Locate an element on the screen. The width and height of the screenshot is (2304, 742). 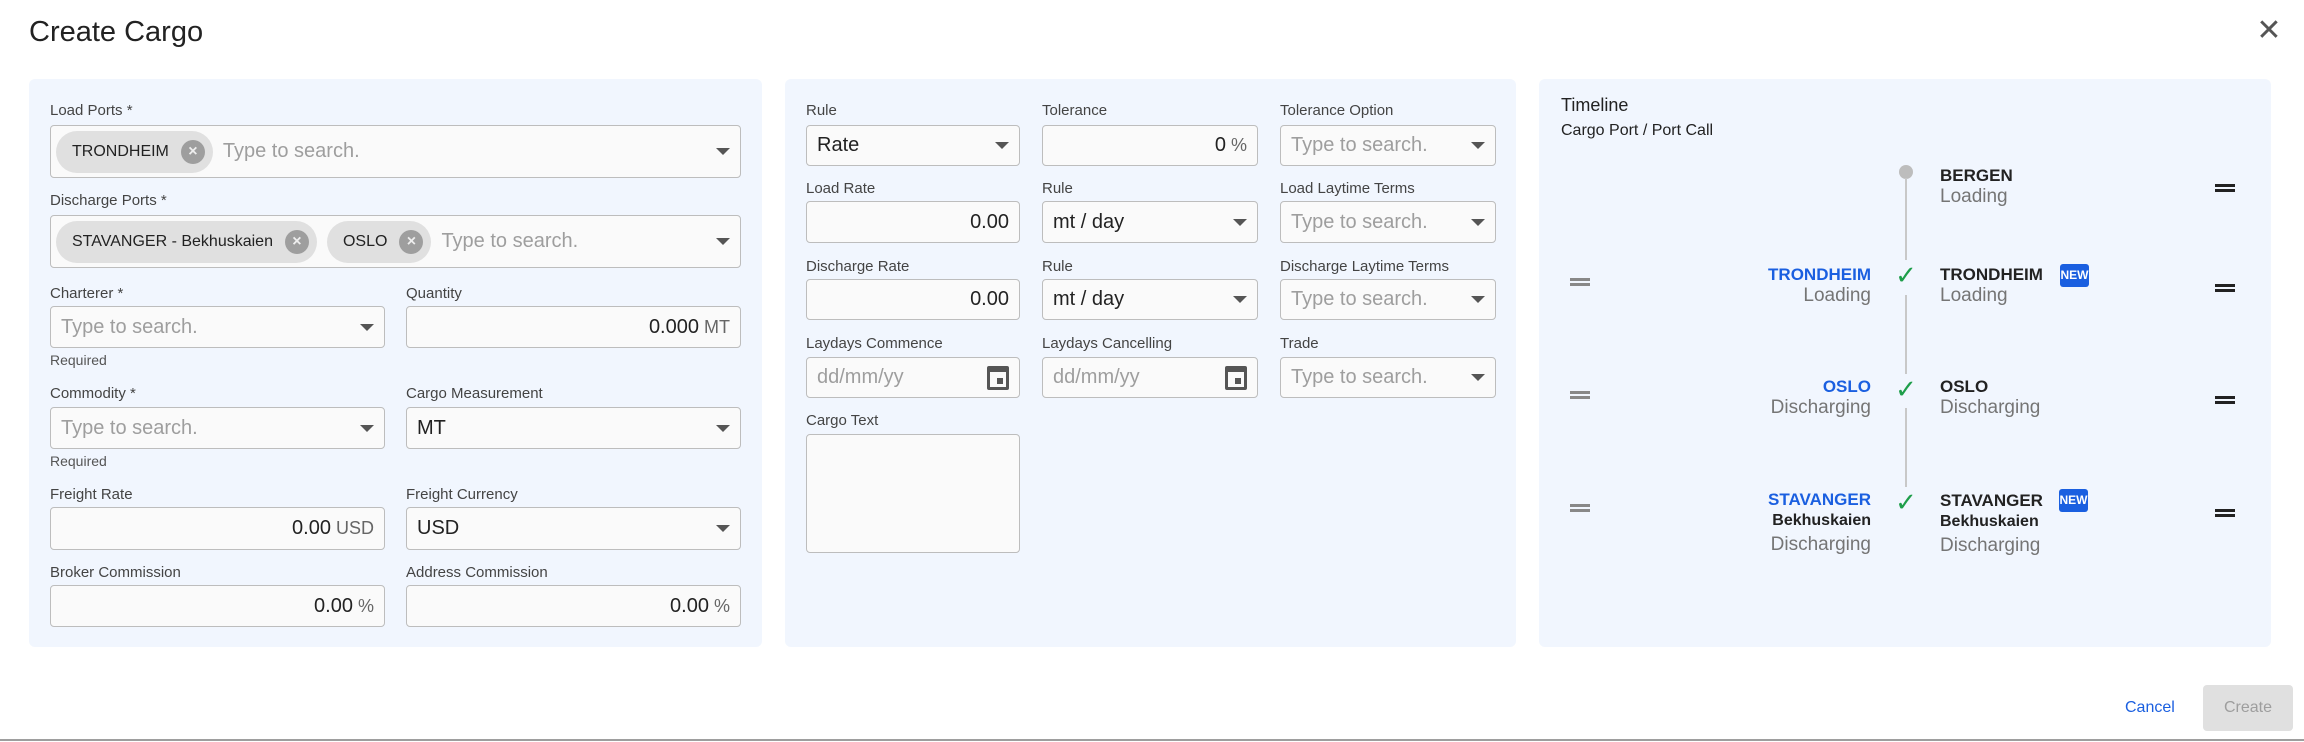
cargo-port-name: OSLO is located at coordinates (1846, 386).